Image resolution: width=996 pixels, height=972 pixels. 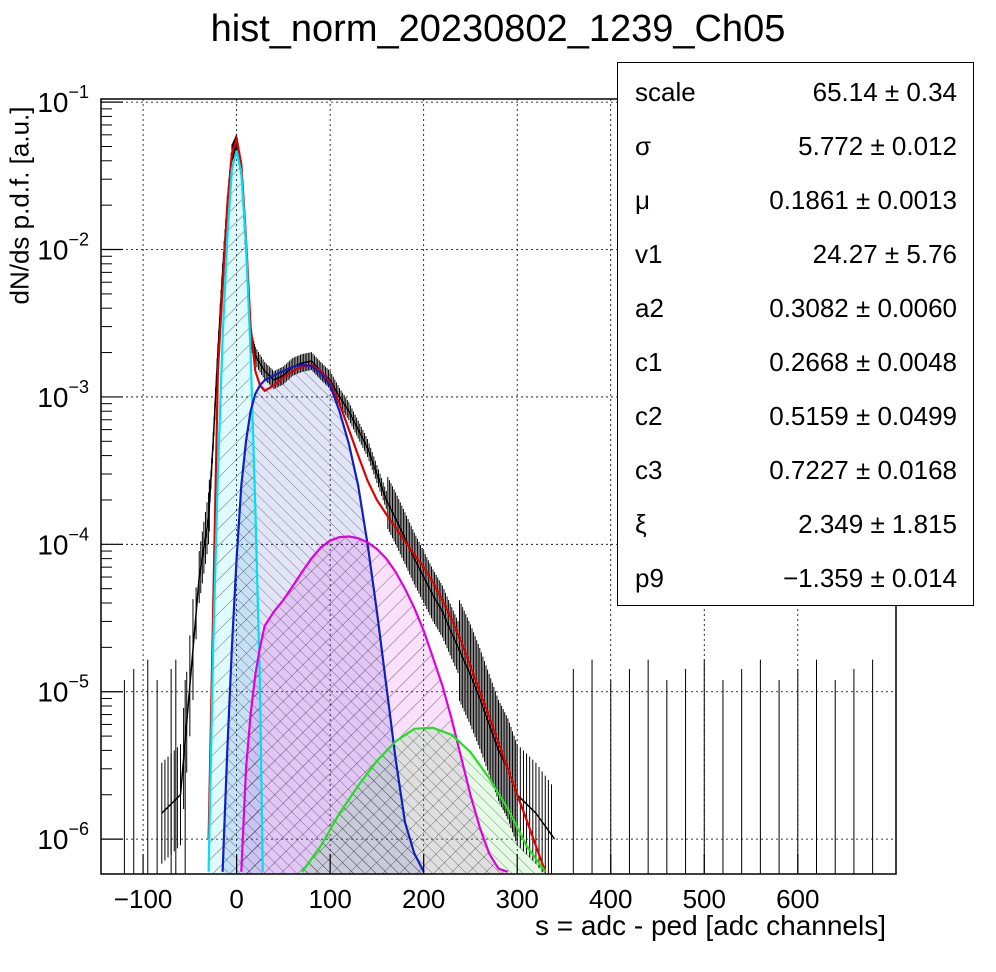 What do you see at coordinates (63, 542) in the screenshot?
I see `y-tick-label: 10⁻⁴` at bounding box center [63, 542].